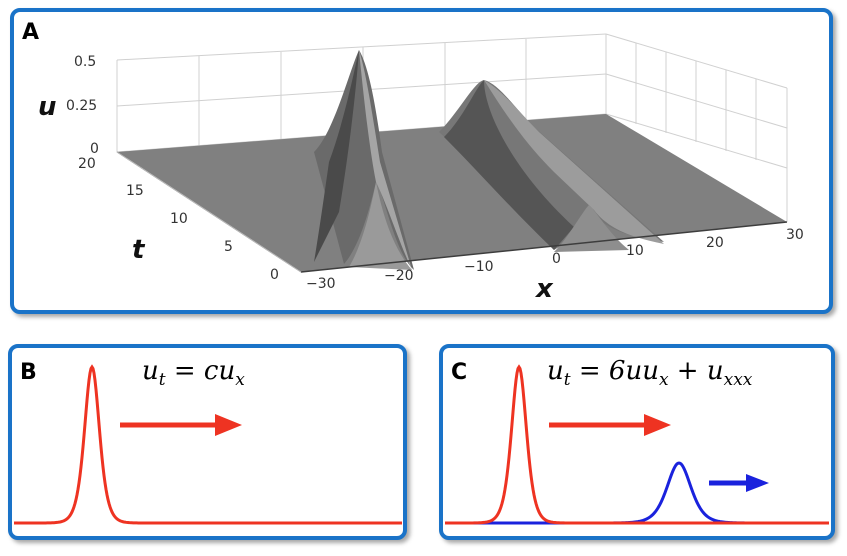 Image resolution: width=847 pixels, height=556 pixels. What do you see at coordinates (715, 243) in the screenshot?
I see `x-tick-label: 20` at bounding box center [715, 243].